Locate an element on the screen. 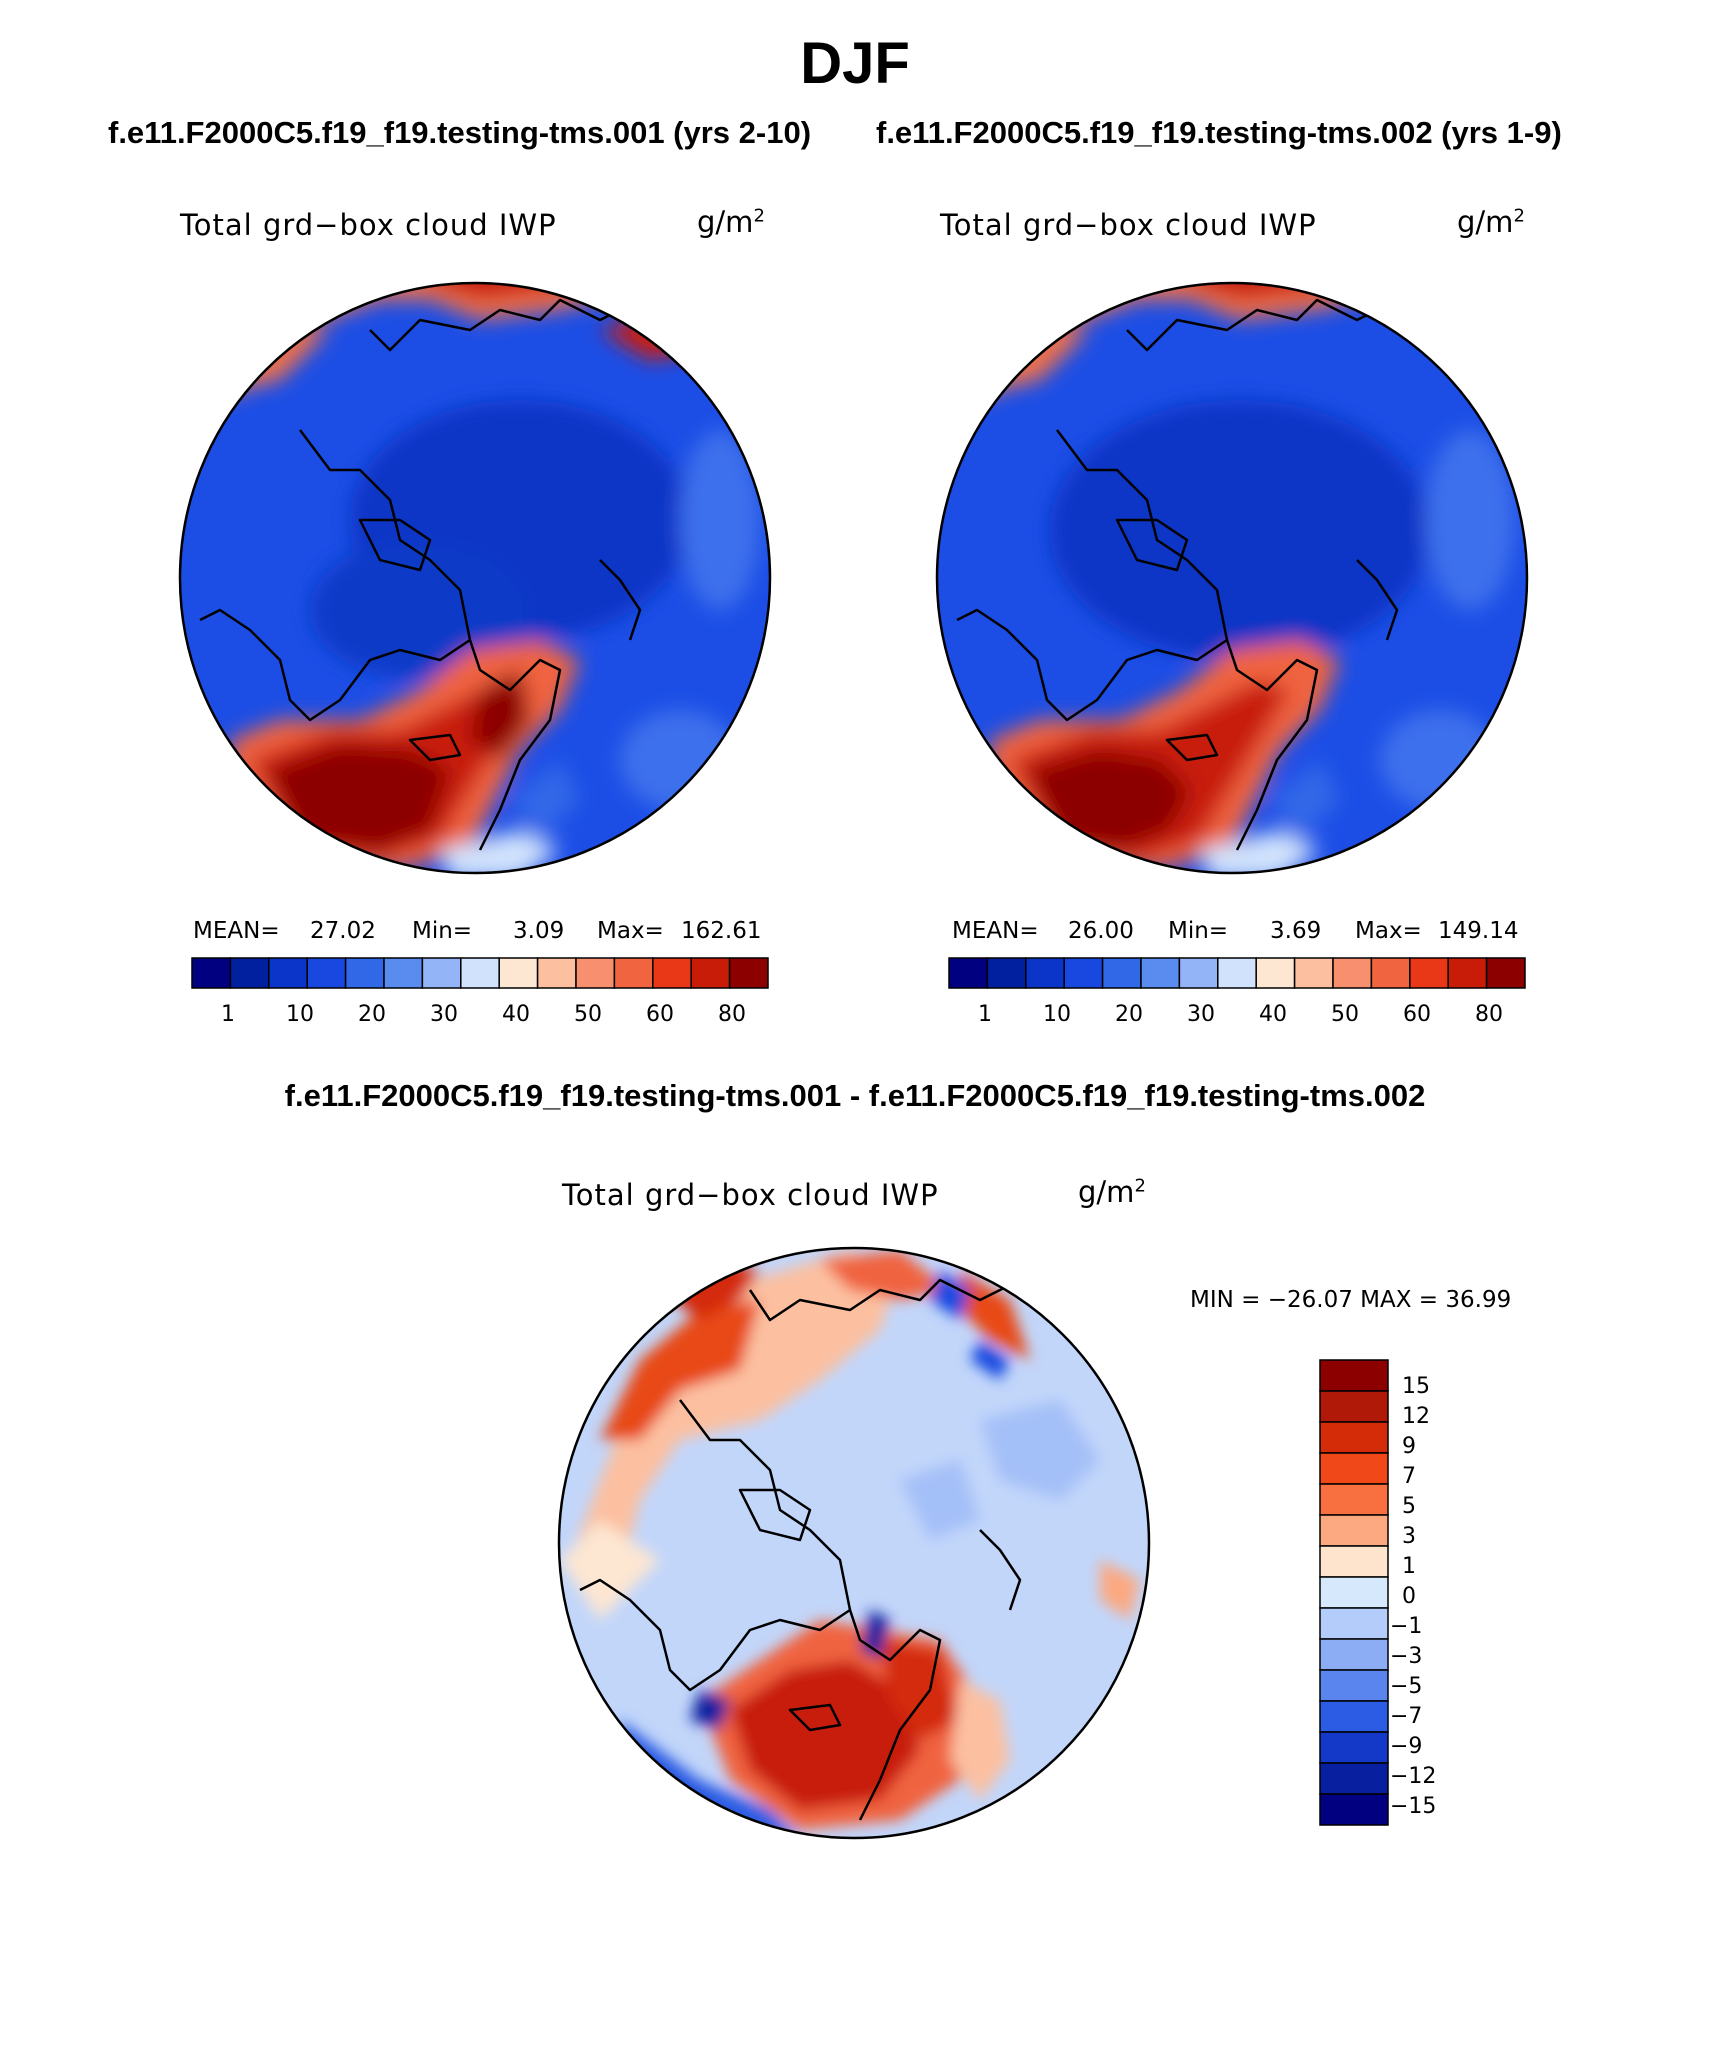 This screenshot has width=1710, height=2061. cb3-tick: 0 is located at coordinates (1409, 1596).